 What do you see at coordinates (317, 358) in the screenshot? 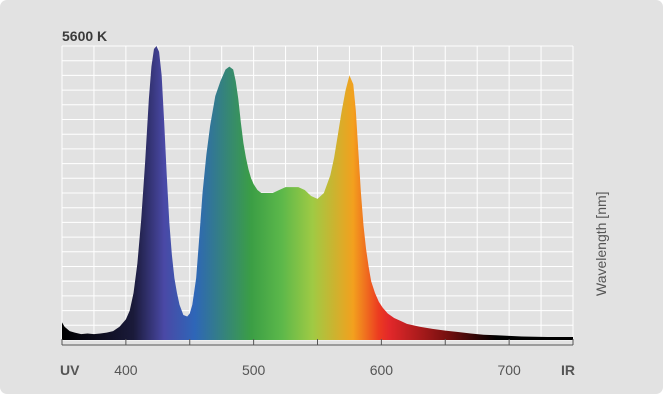
I see `x-ticks: 400 500 600 700` at bounding box center [317, 358].